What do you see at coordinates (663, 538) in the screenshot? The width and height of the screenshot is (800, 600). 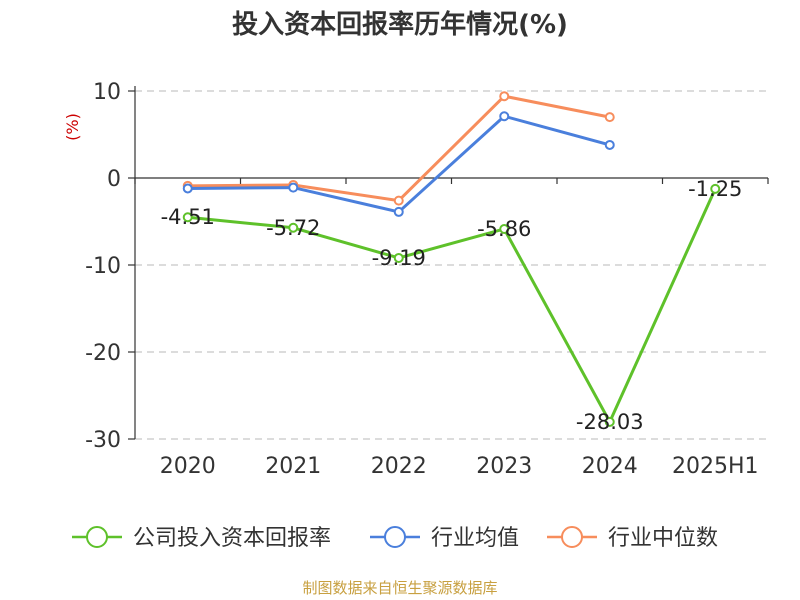 I see `legend-label-2: 行业中位数` at bounding box center [663, 538].